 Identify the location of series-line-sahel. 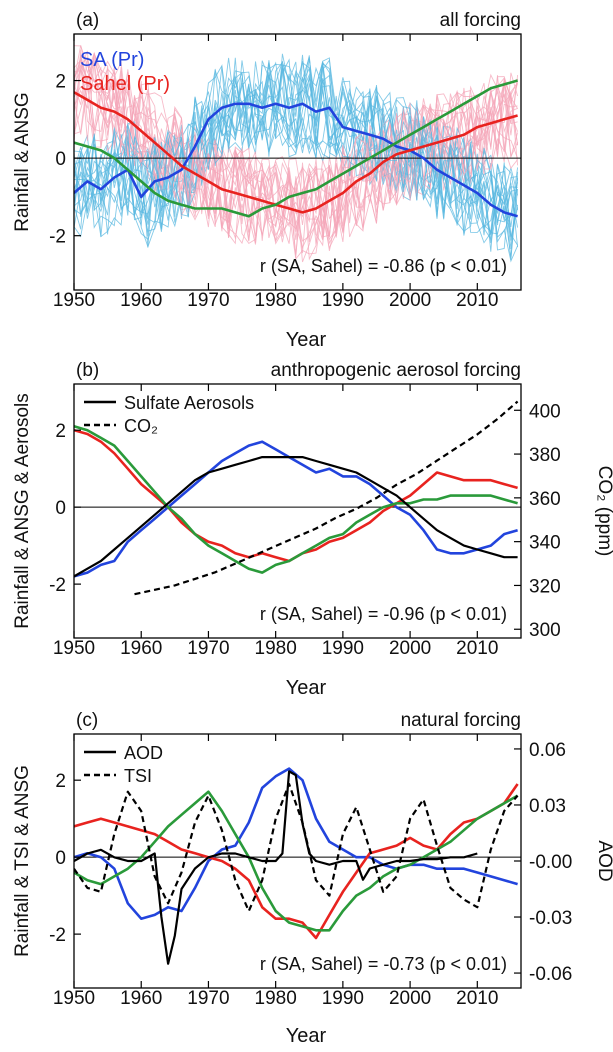
(296, 861).